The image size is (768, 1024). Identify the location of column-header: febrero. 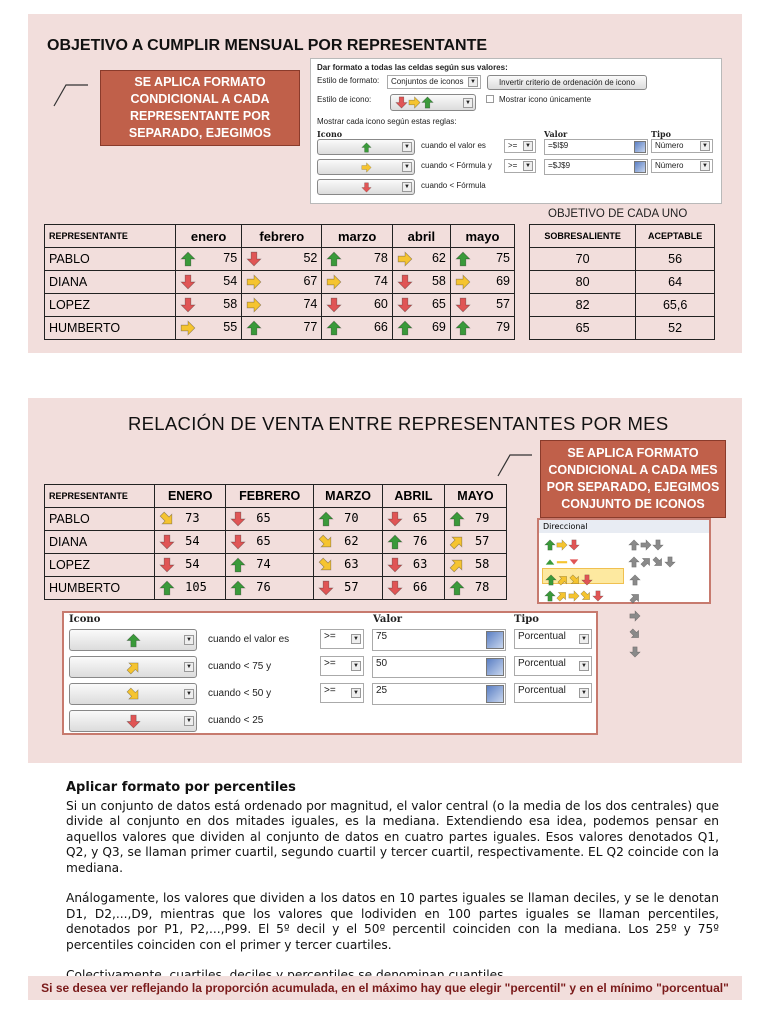
(282, 236).